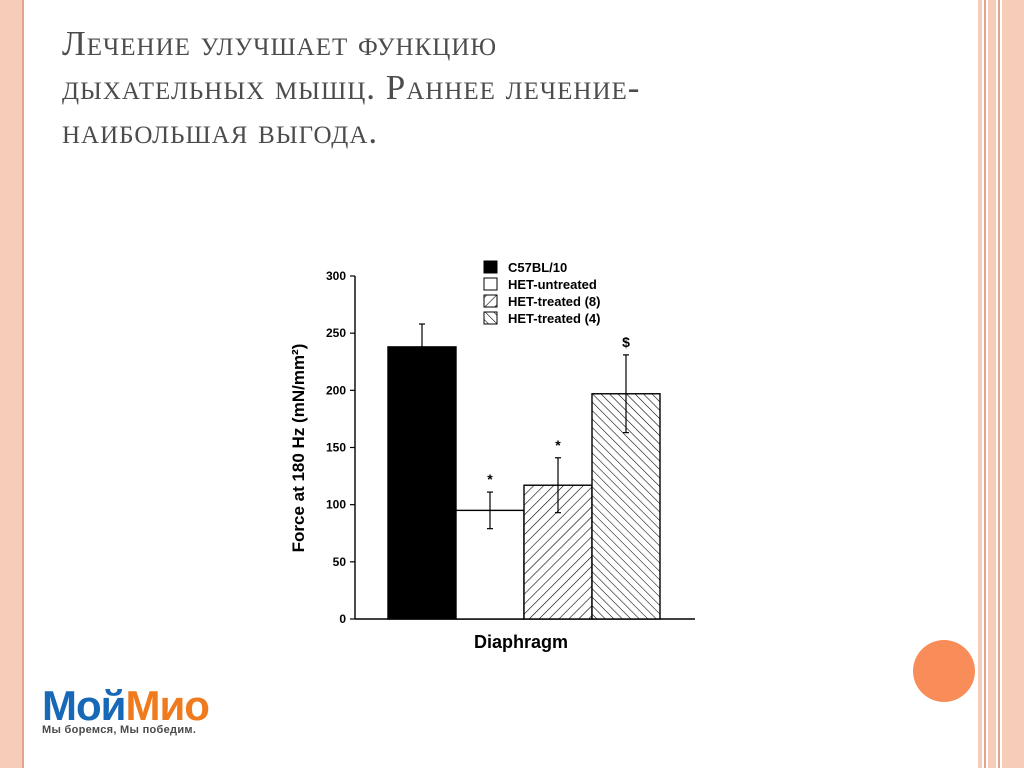 The image size is (1024, 768). I want to click on moymio-logo: МойМио Мы боремся, Мы победим., so click(162, 712).